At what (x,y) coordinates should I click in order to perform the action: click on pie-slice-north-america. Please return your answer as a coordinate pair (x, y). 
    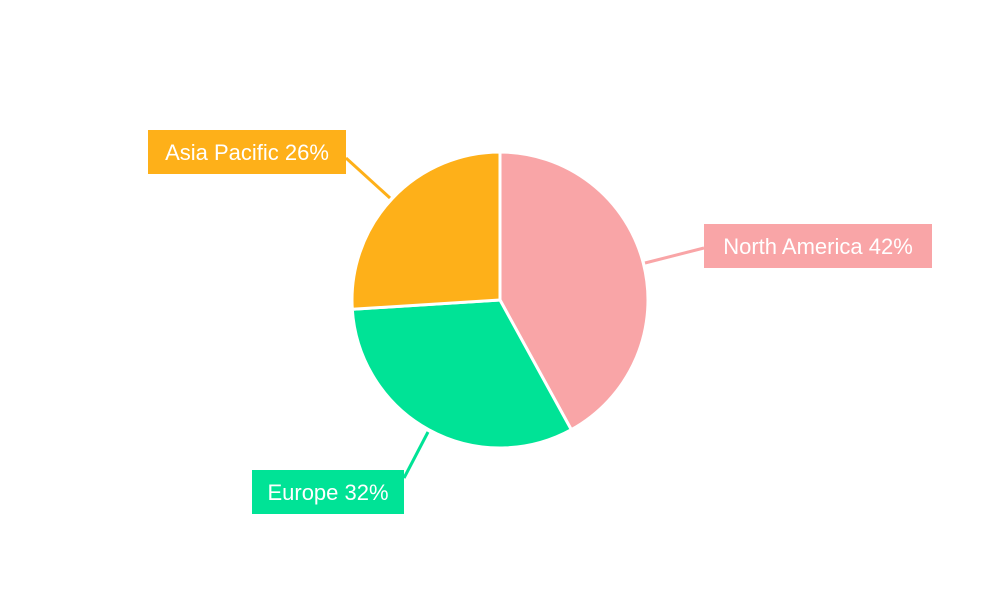
    Looking at the image, I should click on (574, 291).